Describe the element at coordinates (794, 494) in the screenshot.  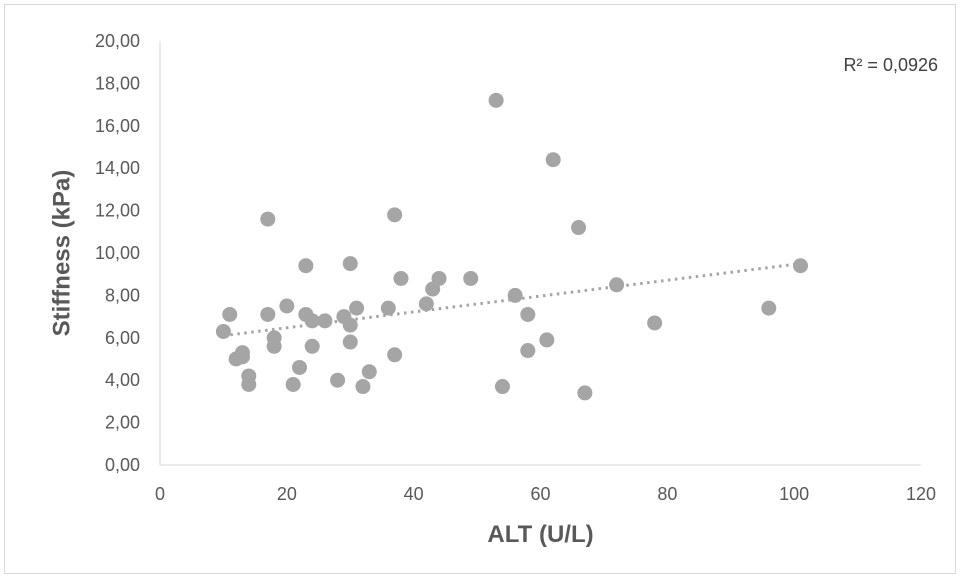
I see `x-tick-label: 100` at that location.